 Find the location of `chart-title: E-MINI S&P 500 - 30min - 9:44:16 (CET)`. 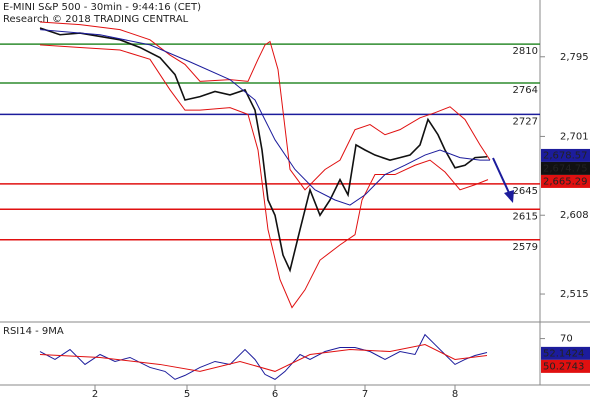

chart-title: E-MINI S&P 500 - 30min - 9:44:16 (CET) is located at coordinates (102, 7).